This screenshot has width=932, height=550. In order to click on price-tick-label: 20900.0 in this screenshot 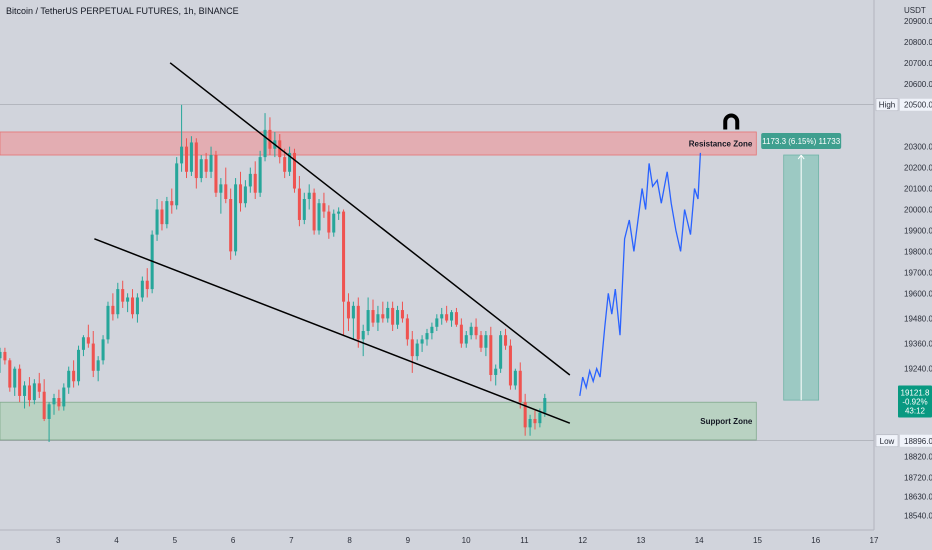, I will do `click(918, 21)`.